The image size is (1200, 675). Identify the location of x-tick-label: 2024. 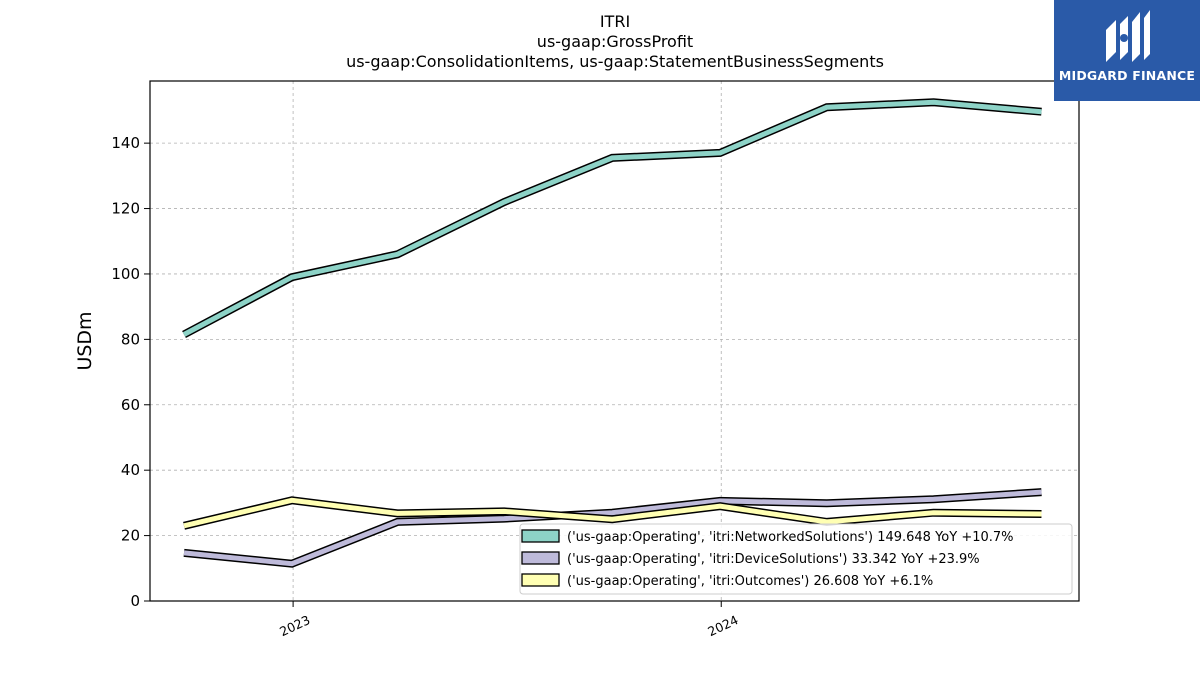
(722, 625).